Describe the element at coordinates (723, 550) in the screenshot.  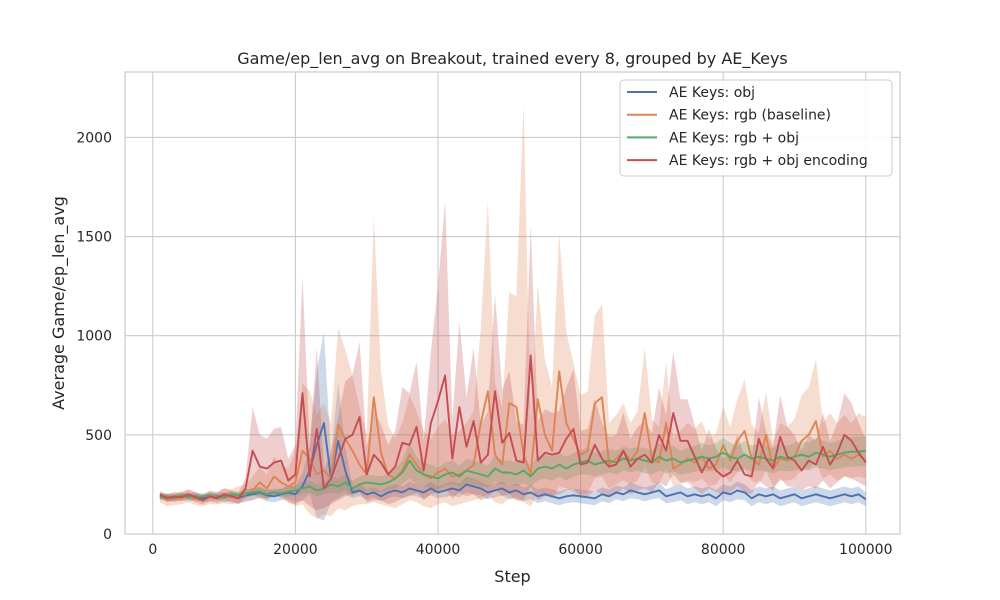
I see `x-tick-label: 80000` at that location.